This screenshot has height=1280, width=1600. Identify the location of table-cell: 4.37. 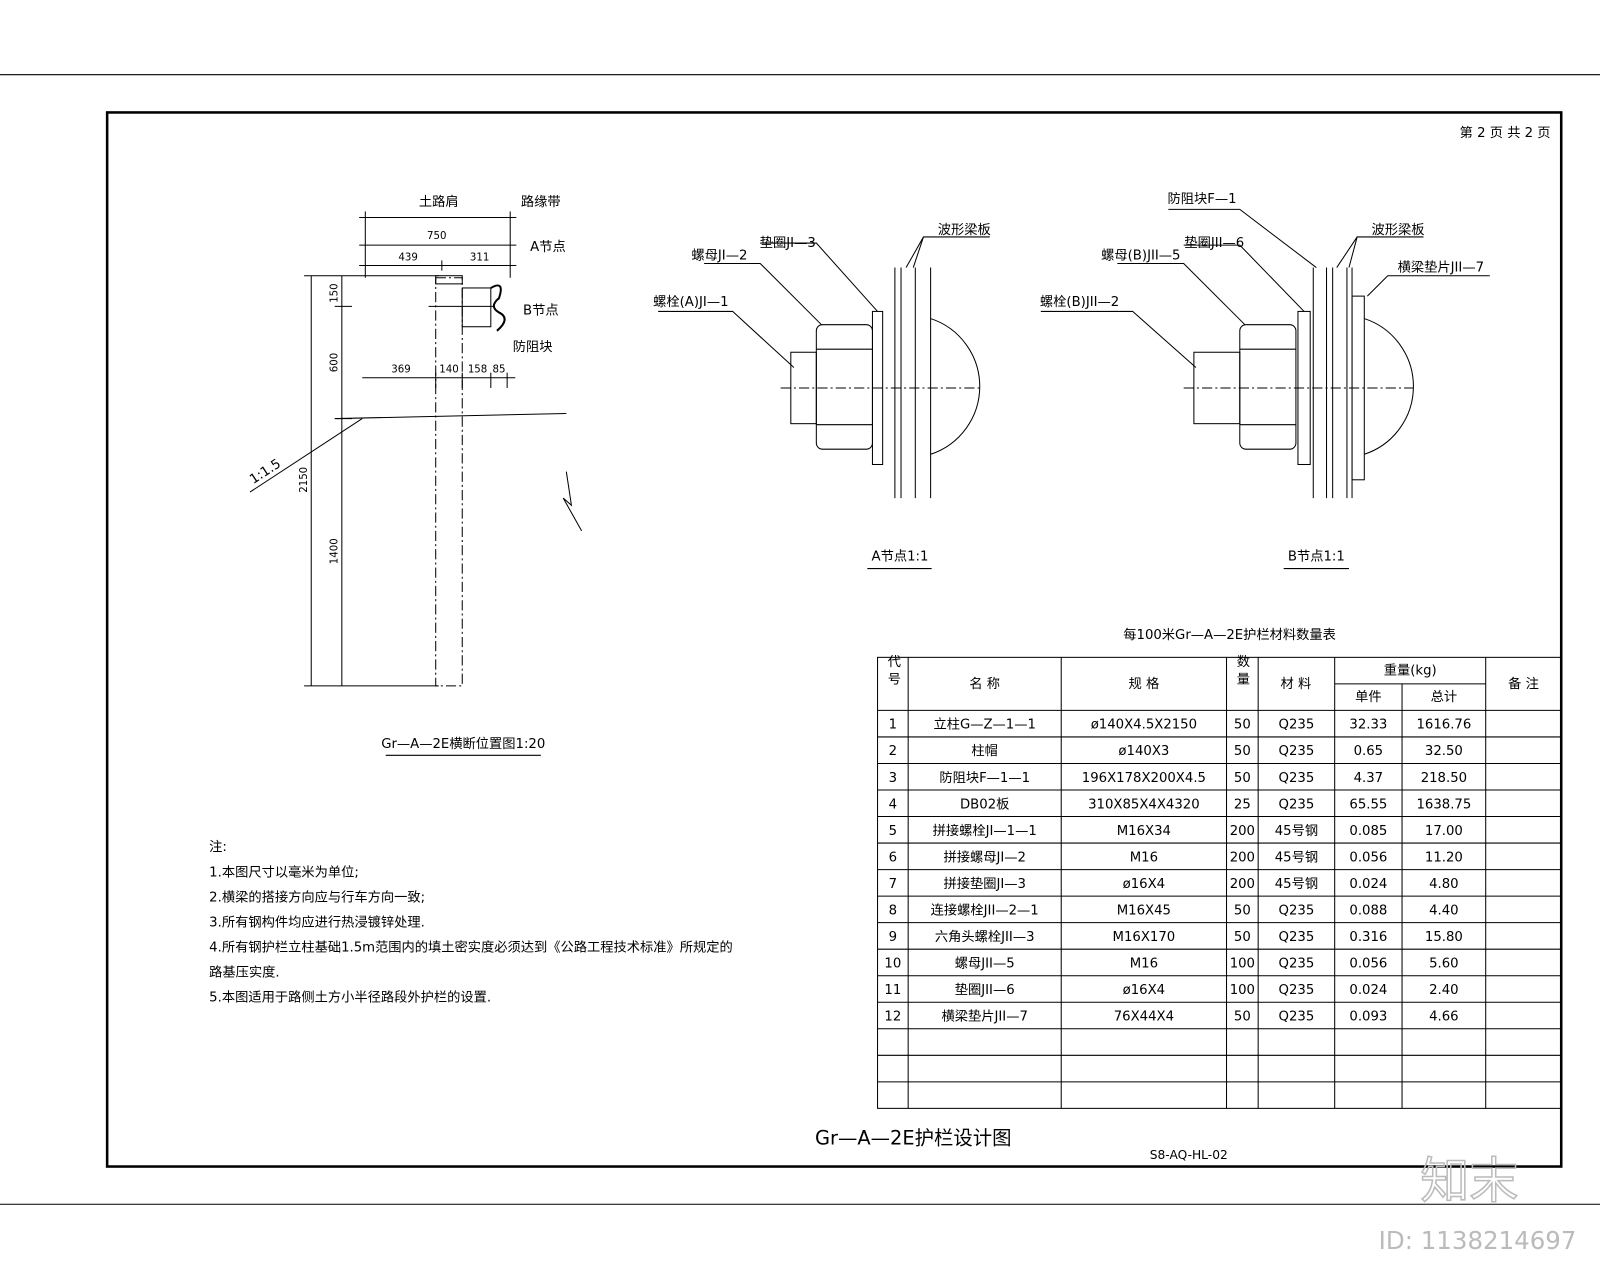
(1369, 778).